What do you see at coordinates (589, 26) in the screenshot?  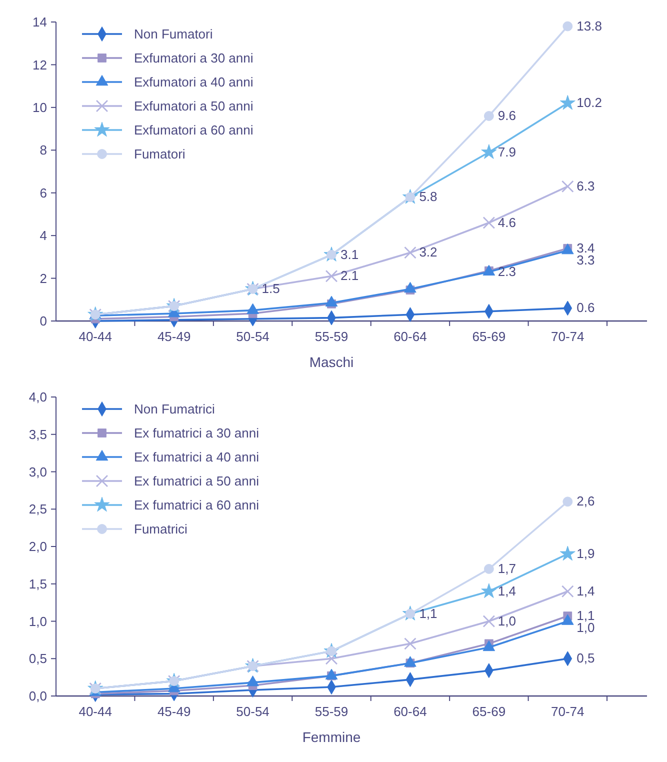 I see `data-label: 13.8` at bounding box center [589, 26].